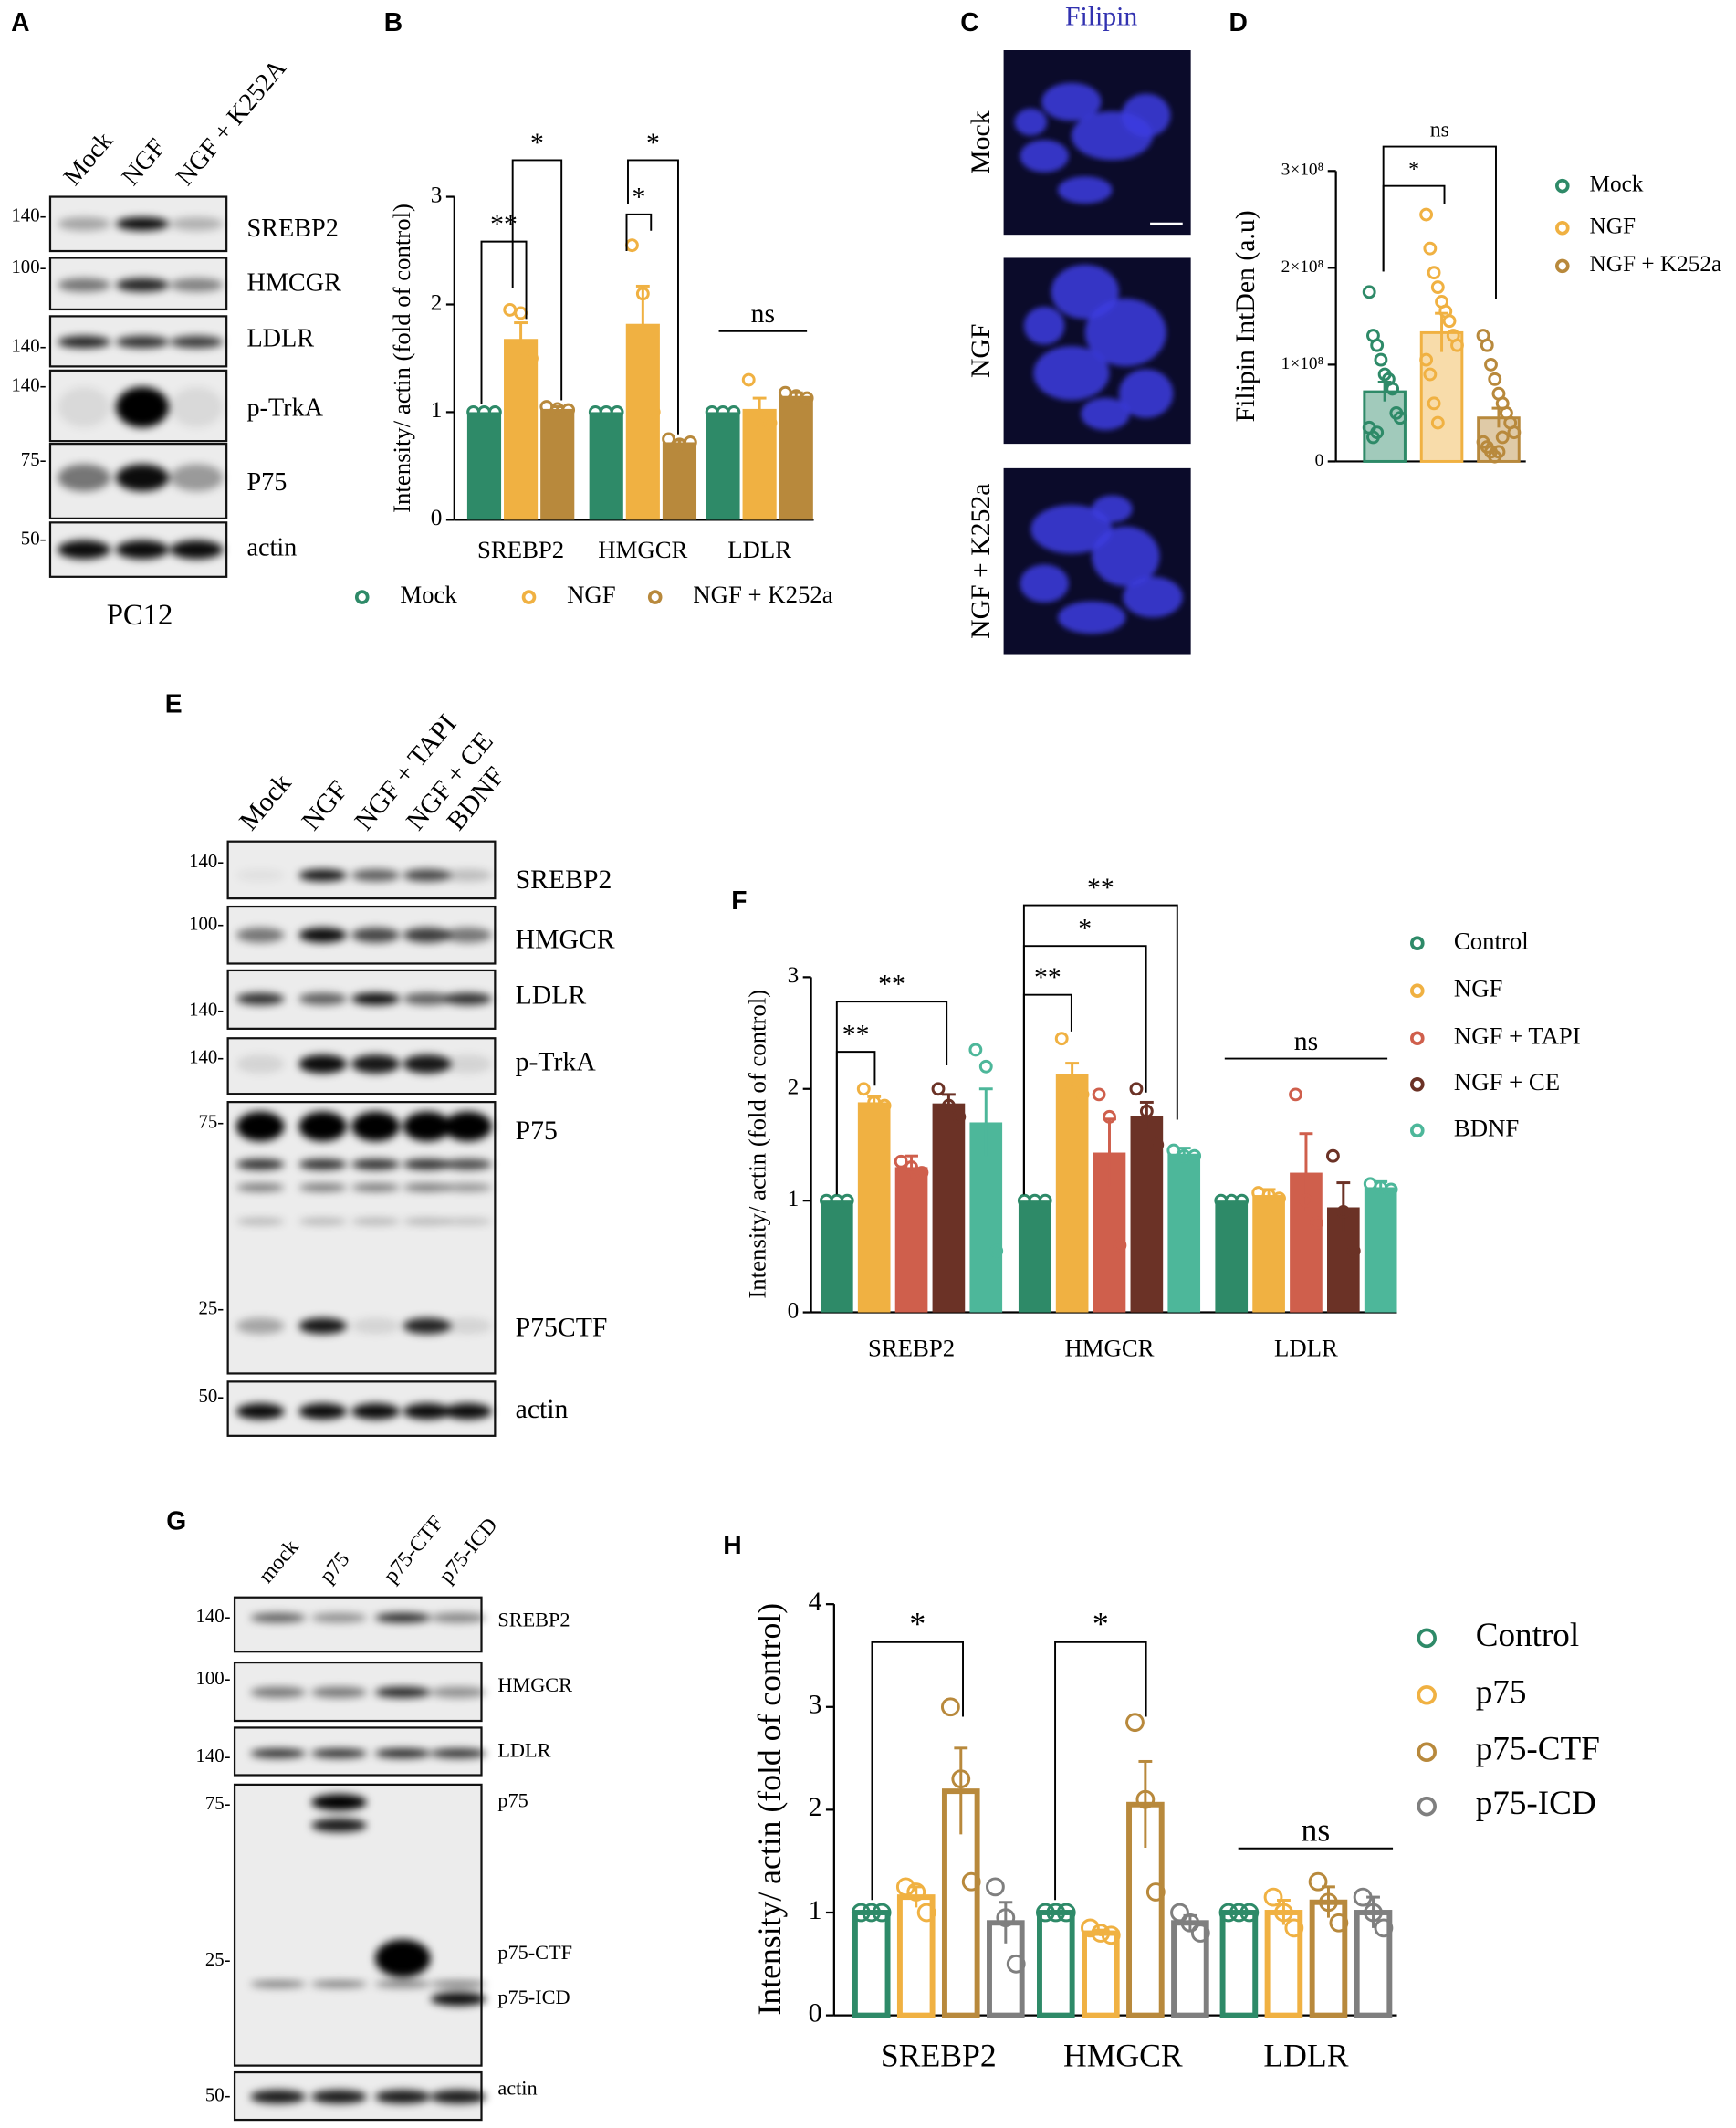 This screenshot has width=1736, height=2128. What do you see at coordinates (1536, 1803) in the screenshot?
I see `legend-label: p75-ICD` at bounding box center [1536, 1803].